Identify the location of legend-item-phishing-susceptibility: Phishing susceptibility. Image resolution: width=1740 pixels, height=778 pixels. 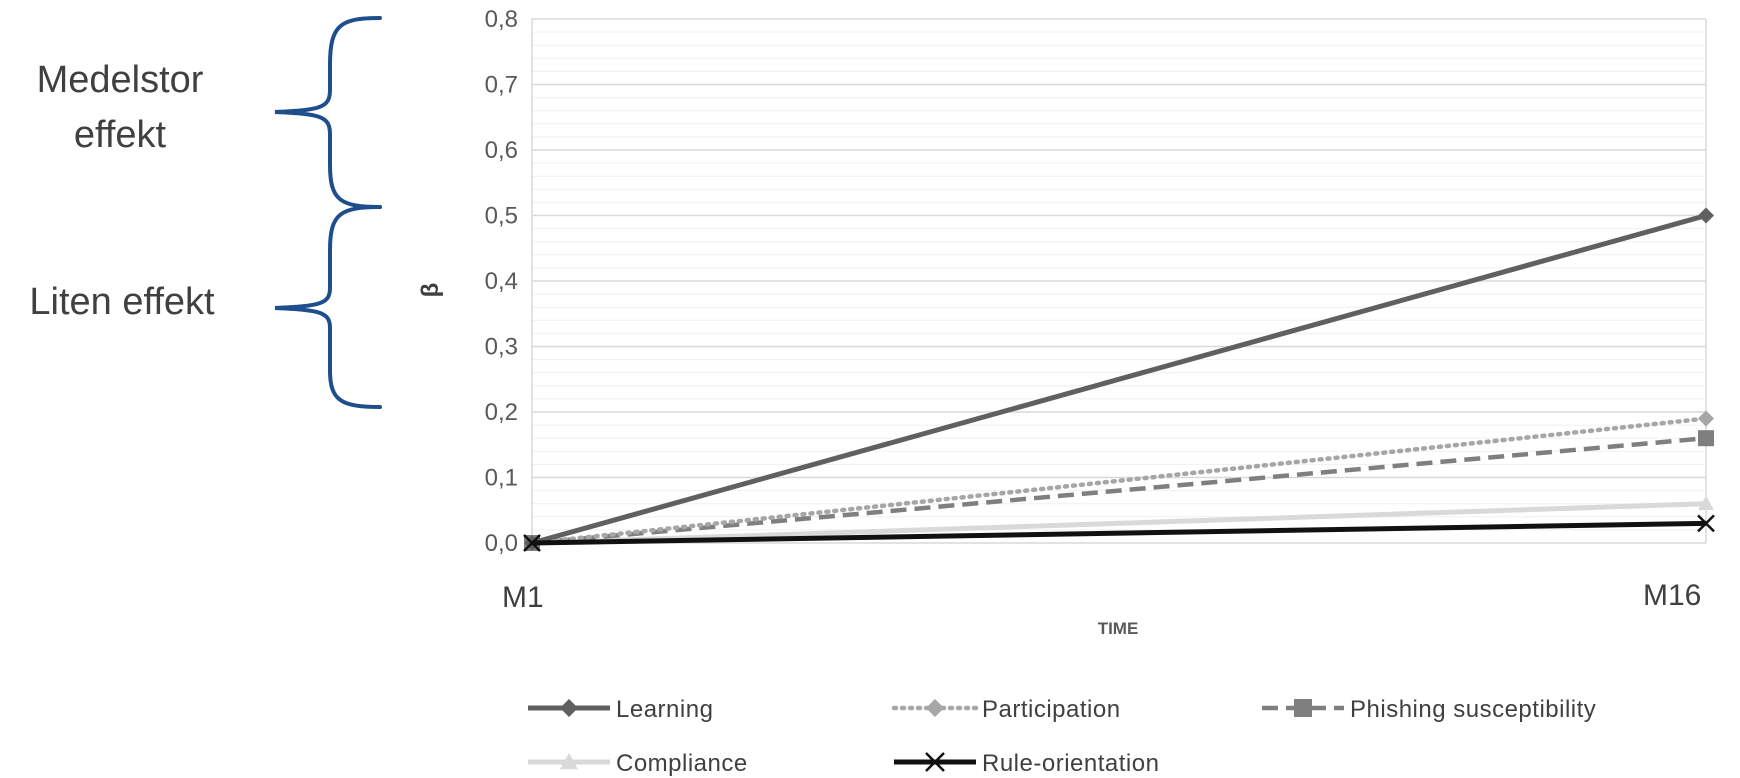
(1429, 709).